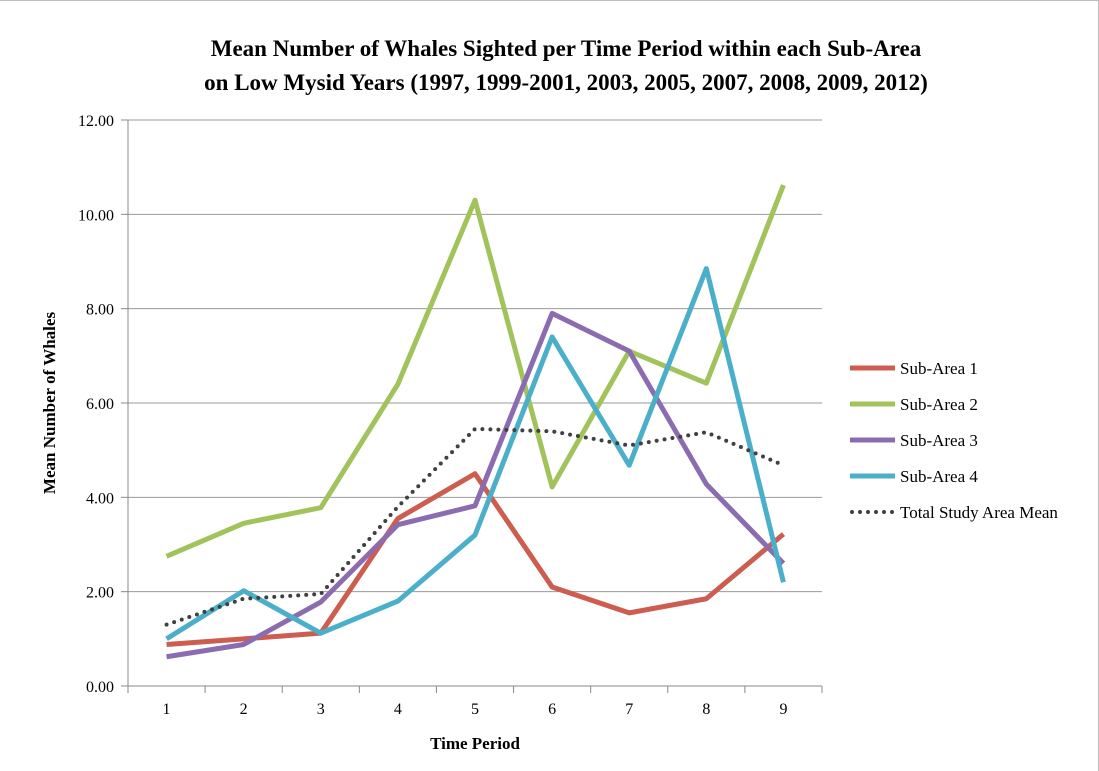  What do you see at coordinates (49, 403) in the screenshot?
I see `y-axis-title: Mean Number of Whales` at bounding box center [49, 403].